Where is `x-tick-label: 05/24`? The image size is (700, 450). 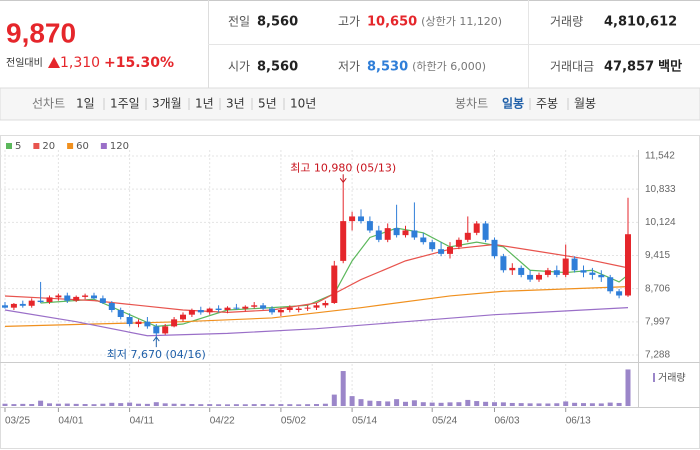 x-tick-label: 05/24 is located at coordinates (444, 421).